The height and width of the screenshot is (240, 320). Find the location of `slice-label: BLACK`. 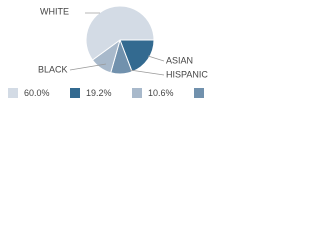

slice-label: BLACK is located at coordinates (53, 69).